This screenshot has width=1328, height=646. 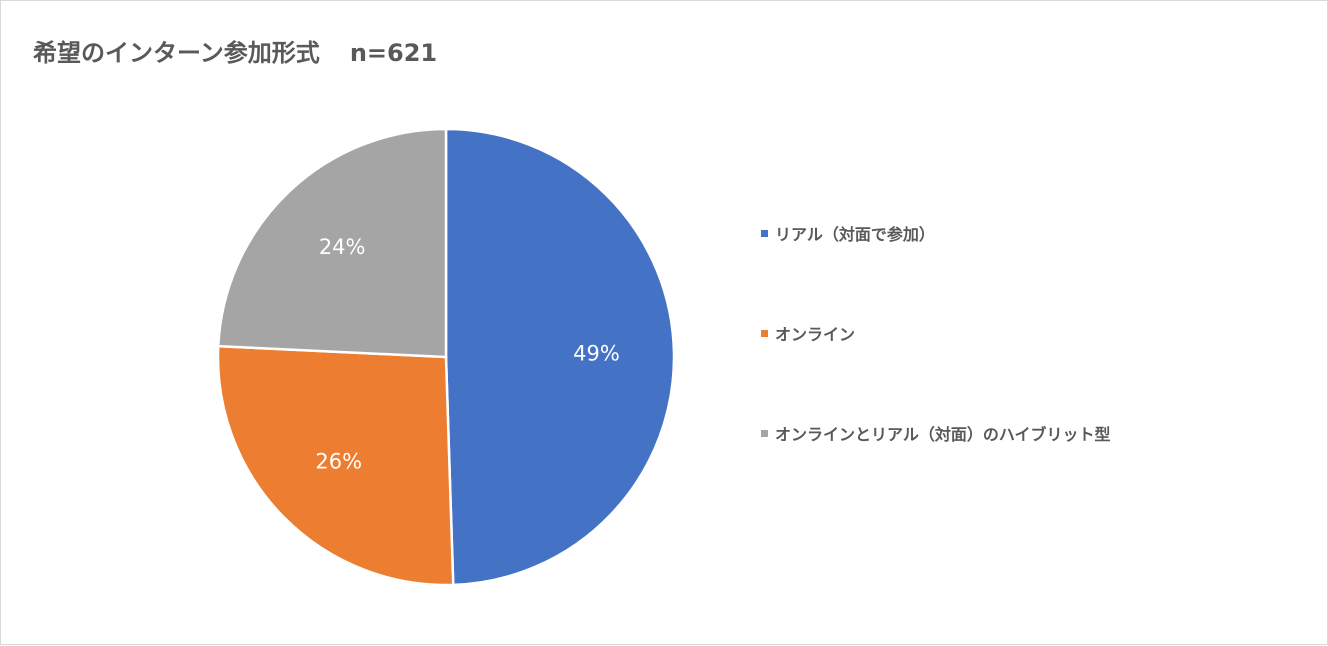 I want to click on pie-slice-online, so click(x=335, y=465).